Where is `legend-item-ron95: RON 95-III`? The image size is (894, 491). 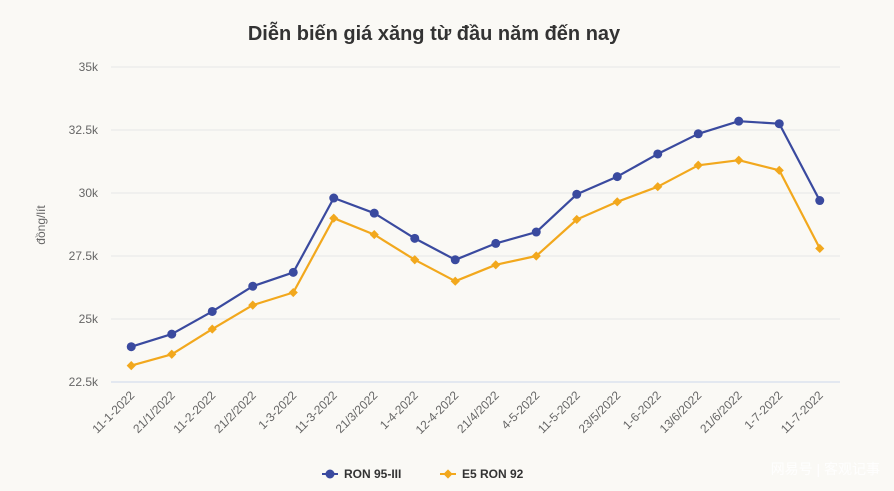
legend-item-ron95: RON 95-III is located at coordinates (361, 474).